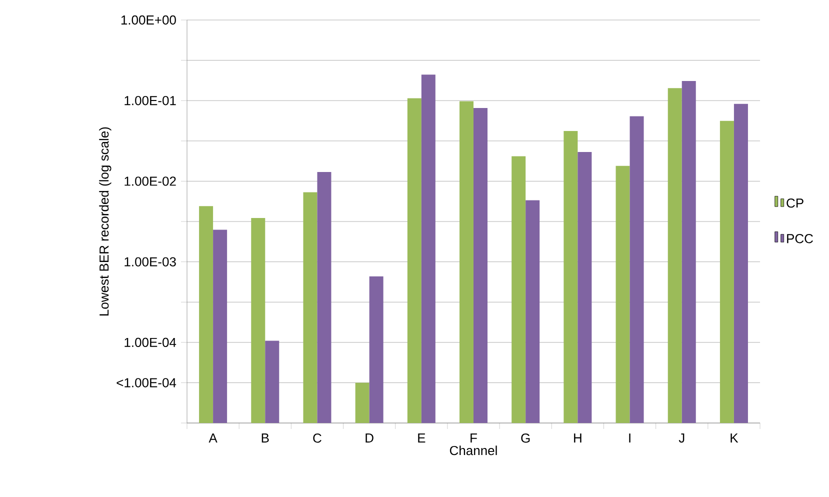 The height and width of the screenshot is (497, 829). What do you see at coordinates (525, 438) in the screenshot?
I see `x-tick-label: G` at bounding box center [525, 438].